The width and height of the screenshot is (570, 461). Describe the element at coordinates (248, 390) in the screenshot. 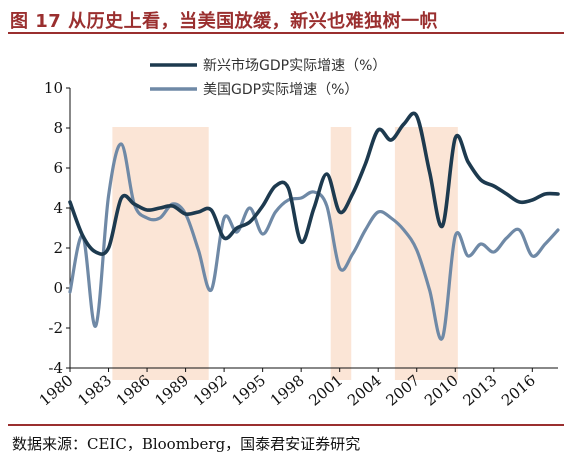

I see `x-tick-label: 1995` at that location.